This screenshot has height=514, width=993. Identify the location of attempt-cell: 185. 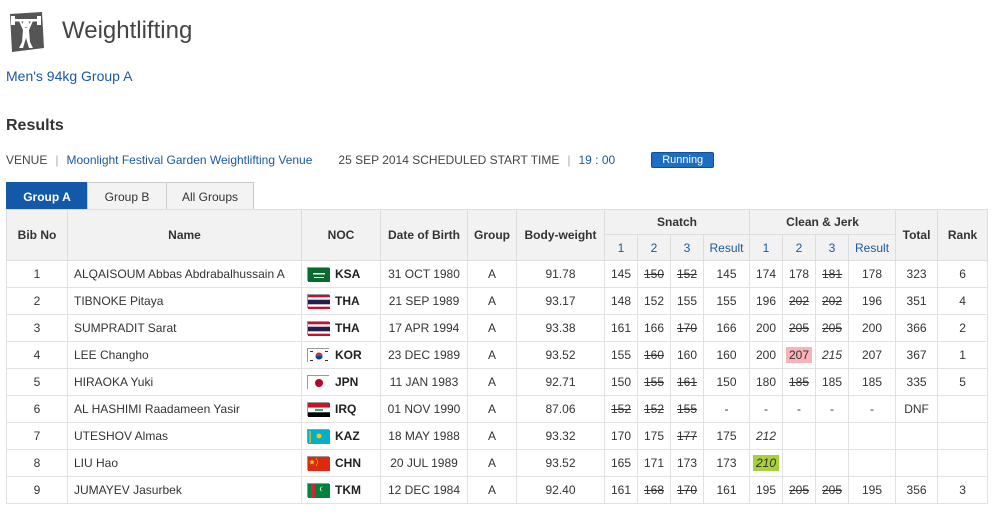
(799, 382).